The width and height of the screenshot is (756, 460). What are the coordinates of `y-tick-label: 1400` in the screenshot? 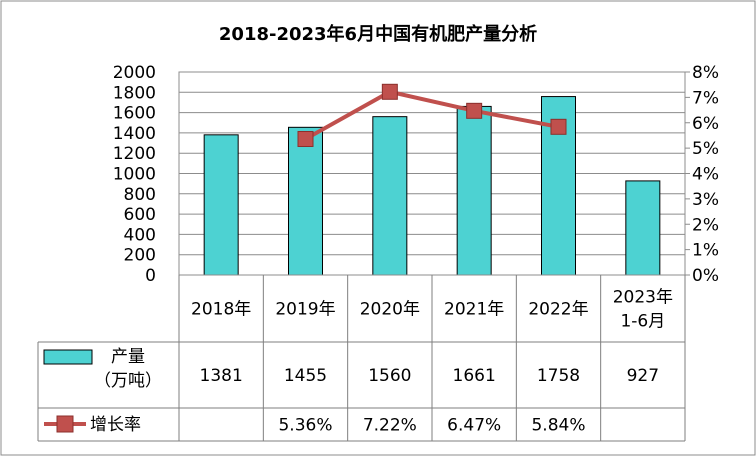 It's located at (134, 134).